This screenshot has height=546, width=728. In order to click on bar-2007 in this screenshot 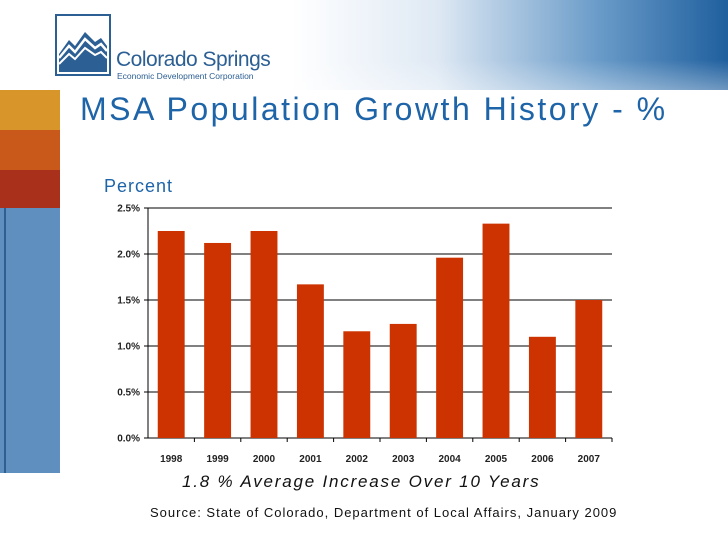, I will do `click(589, 369)`.